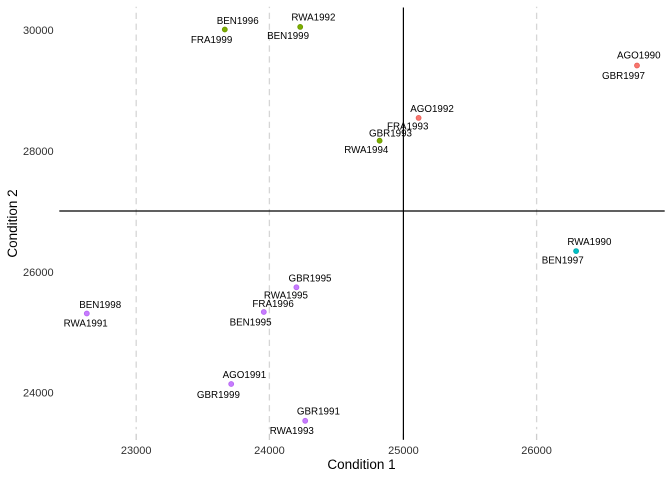 The width and height of the screenshot is (672, 480). I want to click on svg-text: BEN1998, so click(100, 305).